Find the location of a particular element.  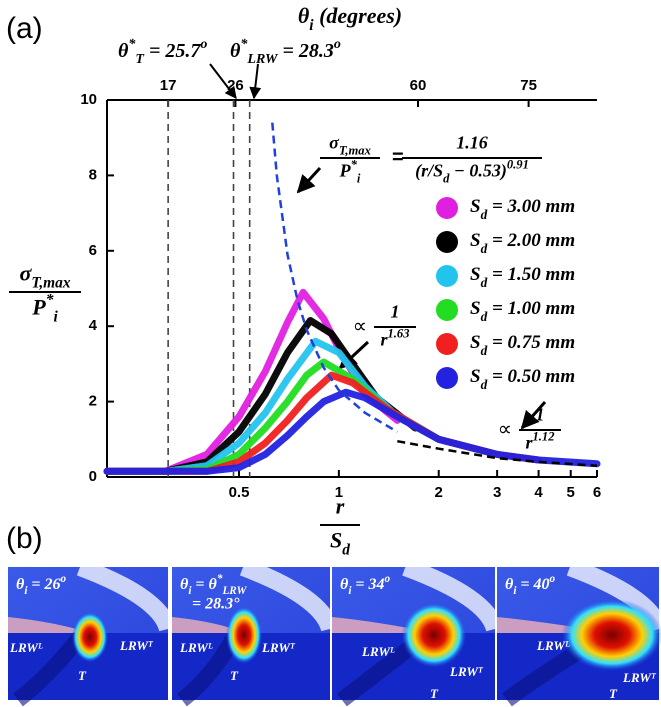

formula-lhs-denominator-part: P is located at coordinates (345, 171).